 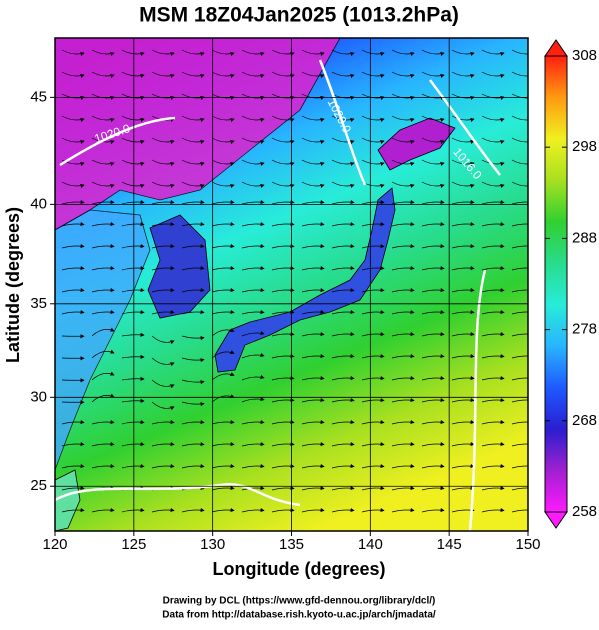 I want to click on x-tick-label: 125, so click(x=133, y=544).